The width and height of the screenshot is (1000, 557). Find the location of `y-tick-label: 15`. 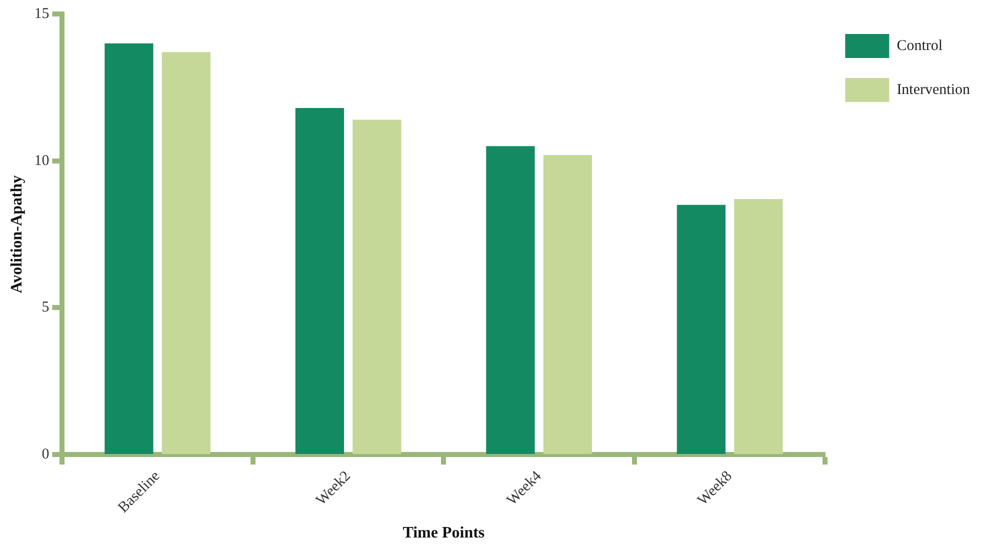

y-tick-label: 15 is located at coordinates (42, 14).